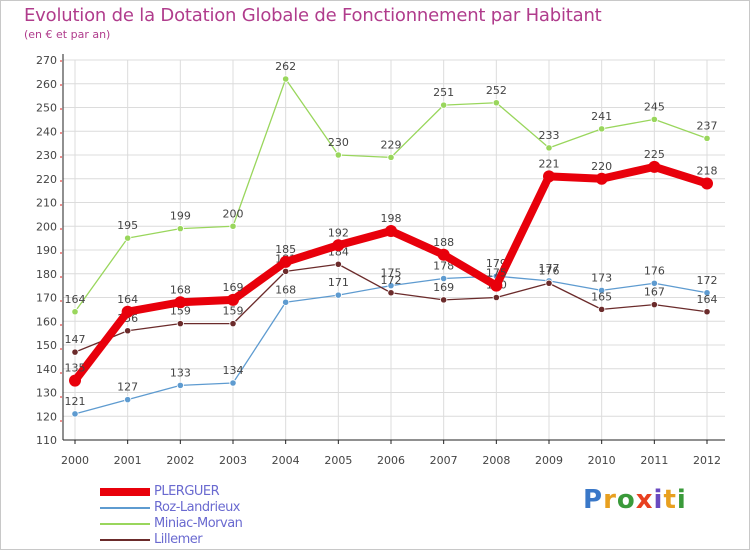 The width and height of the screenshot is (750, 550). What do you see at coordinates (549, 135) in the screenshot?
I see `data-label-miniac-morvan: 233` at bounding box center [549, 135].